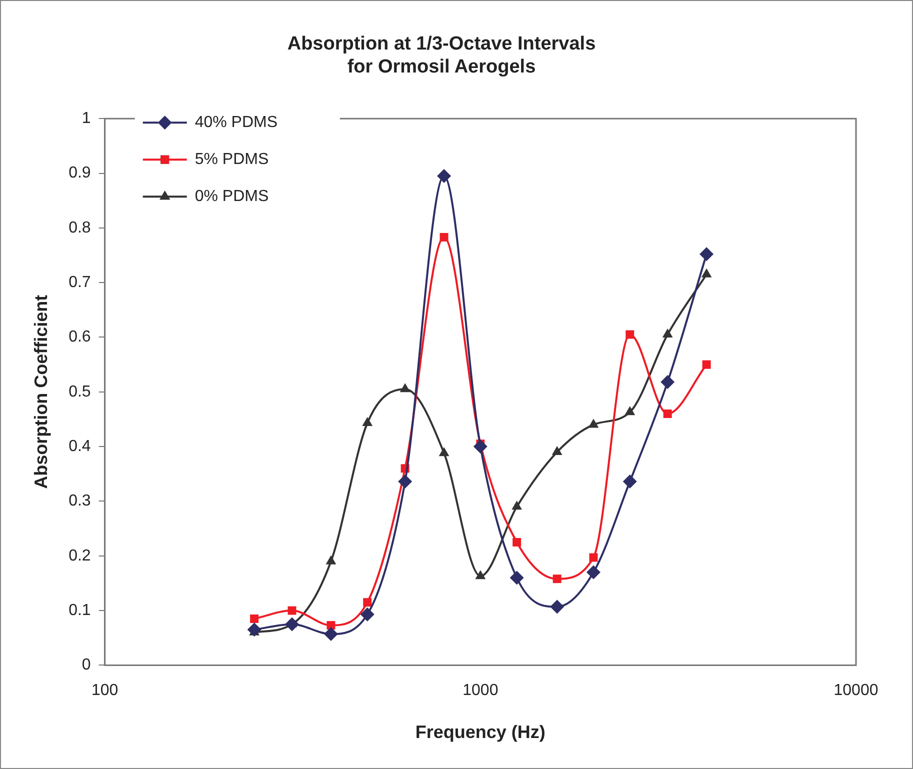 This screenshot has width=913, height=769. Describe the element at coordinates (79, 173) in the screenshot. I see `y-tick-label: 0.9` at that location.